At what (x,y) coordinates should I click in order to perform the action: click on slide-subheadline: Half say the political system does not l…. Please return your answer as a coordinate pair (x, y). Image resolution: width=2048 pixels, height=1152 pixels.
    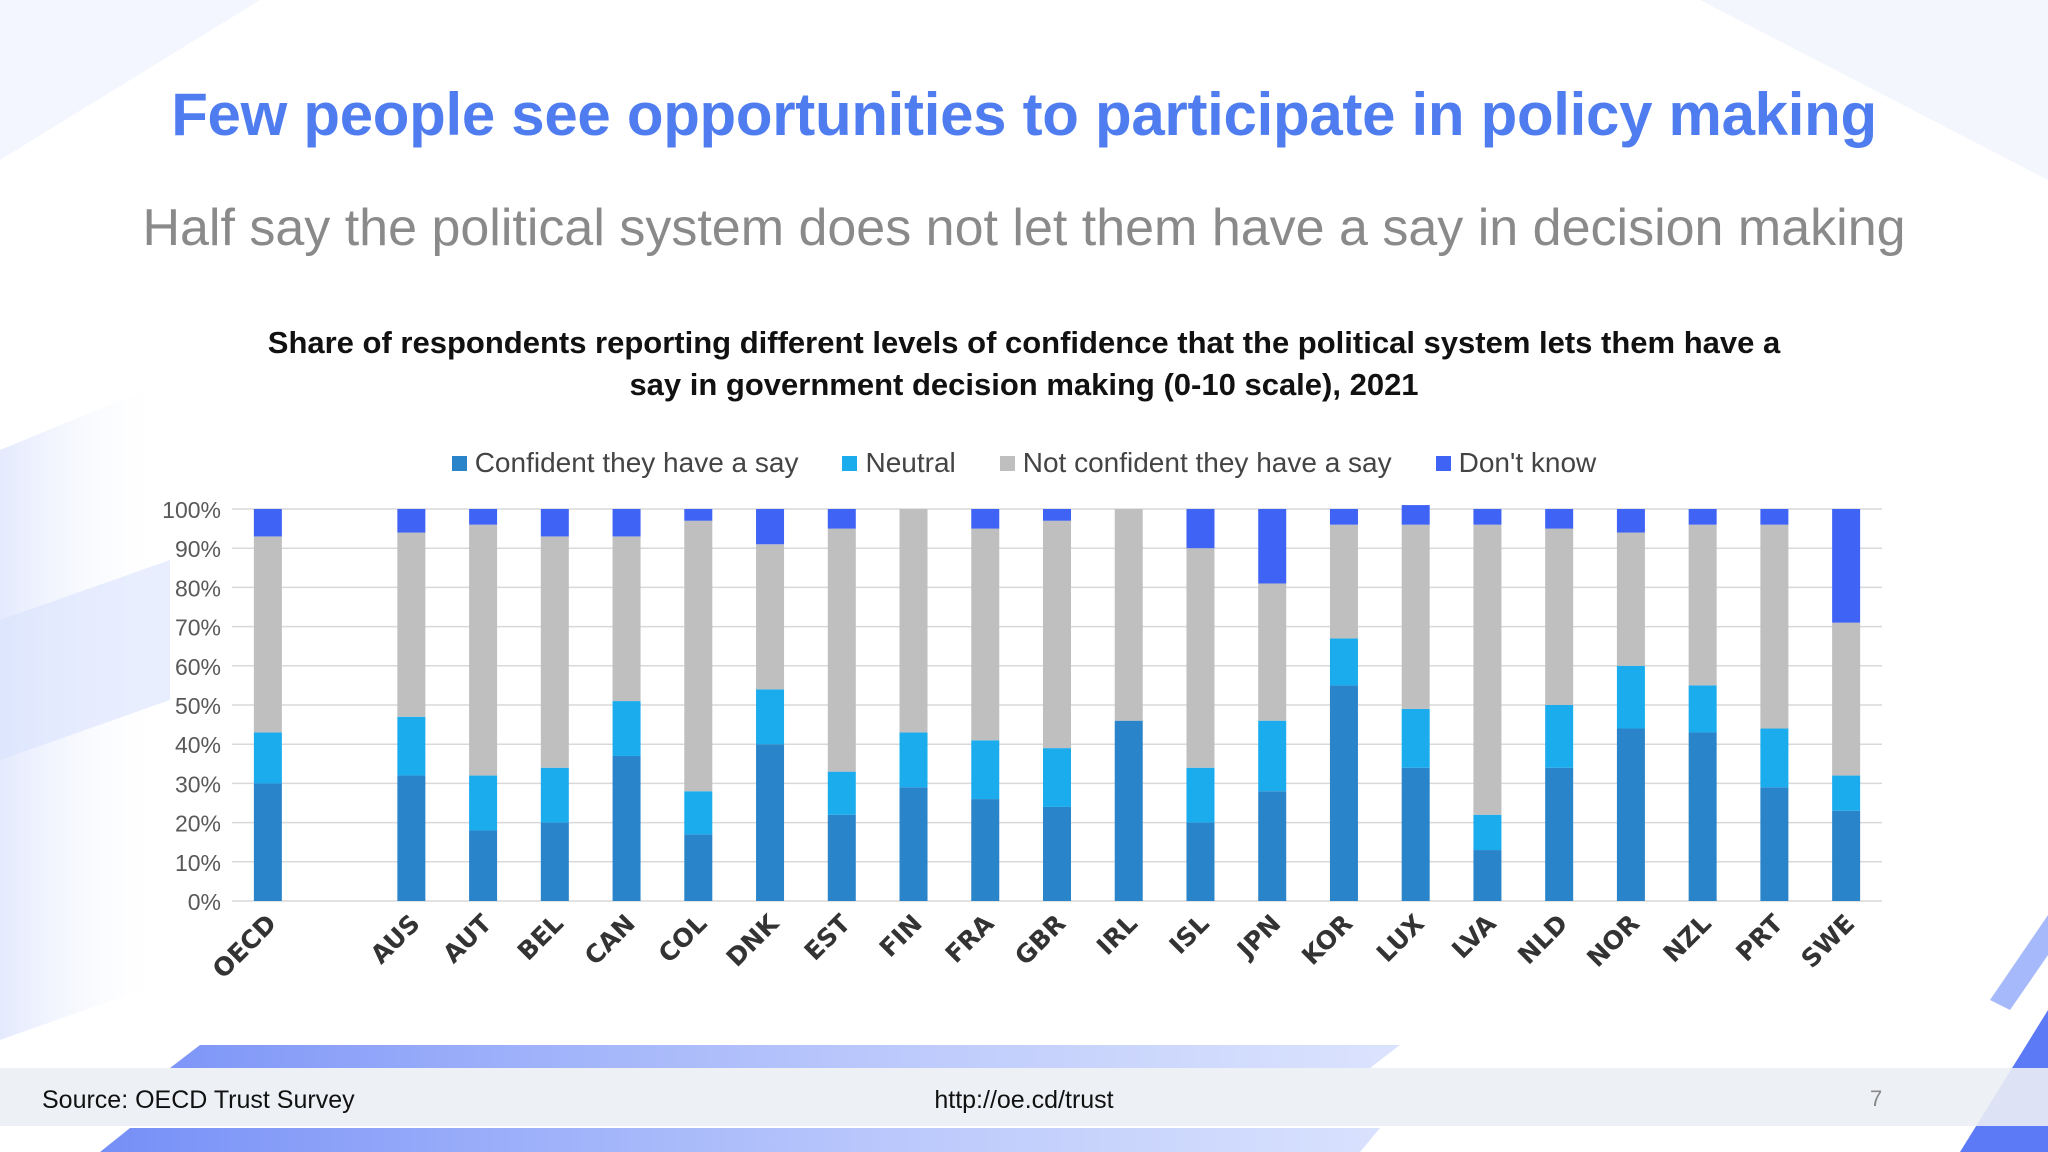
    Looking at the image, I should click on (1024, 228).